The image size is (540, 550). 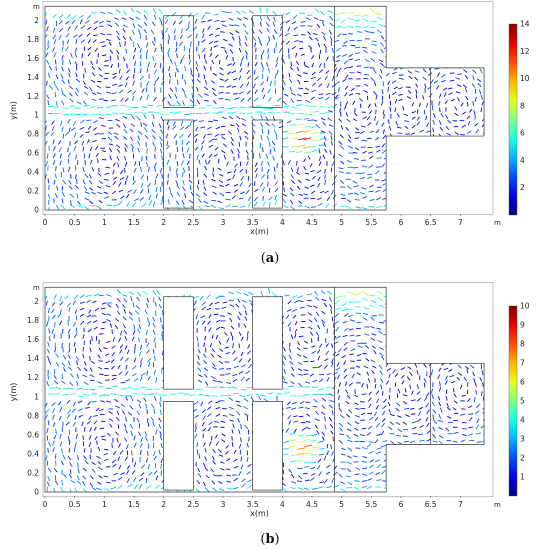 I want to click on panel-caption: (b), so click(x=269, y=539).